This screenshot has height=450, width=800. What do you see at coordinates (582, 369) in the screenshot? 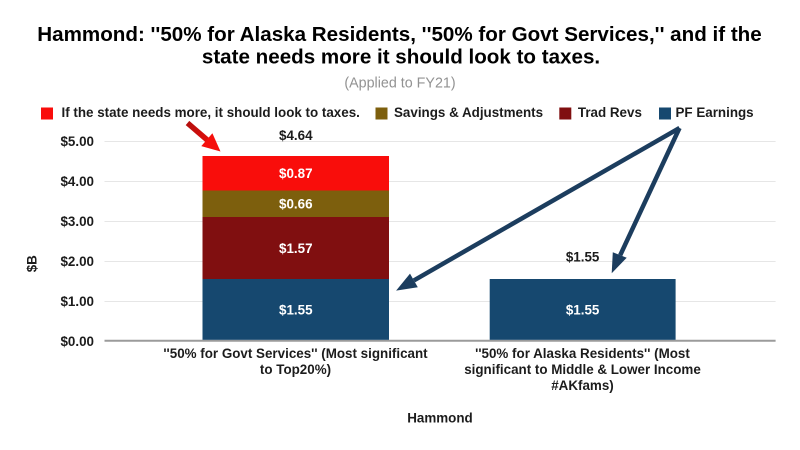
I see `svg-text:significant to Middle & Lower: significant to Middle & Lower Income` at bounding box center [582, 369].